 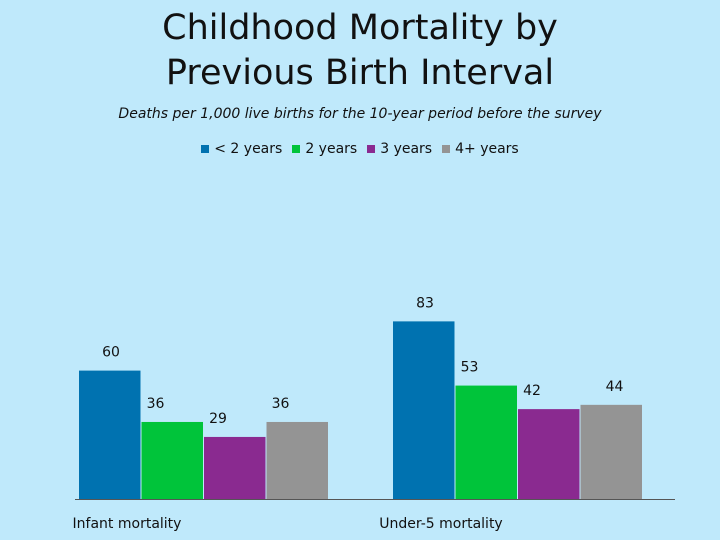 I want to click on legend-swatch-4-plus-years, so click(x=446, y=149).